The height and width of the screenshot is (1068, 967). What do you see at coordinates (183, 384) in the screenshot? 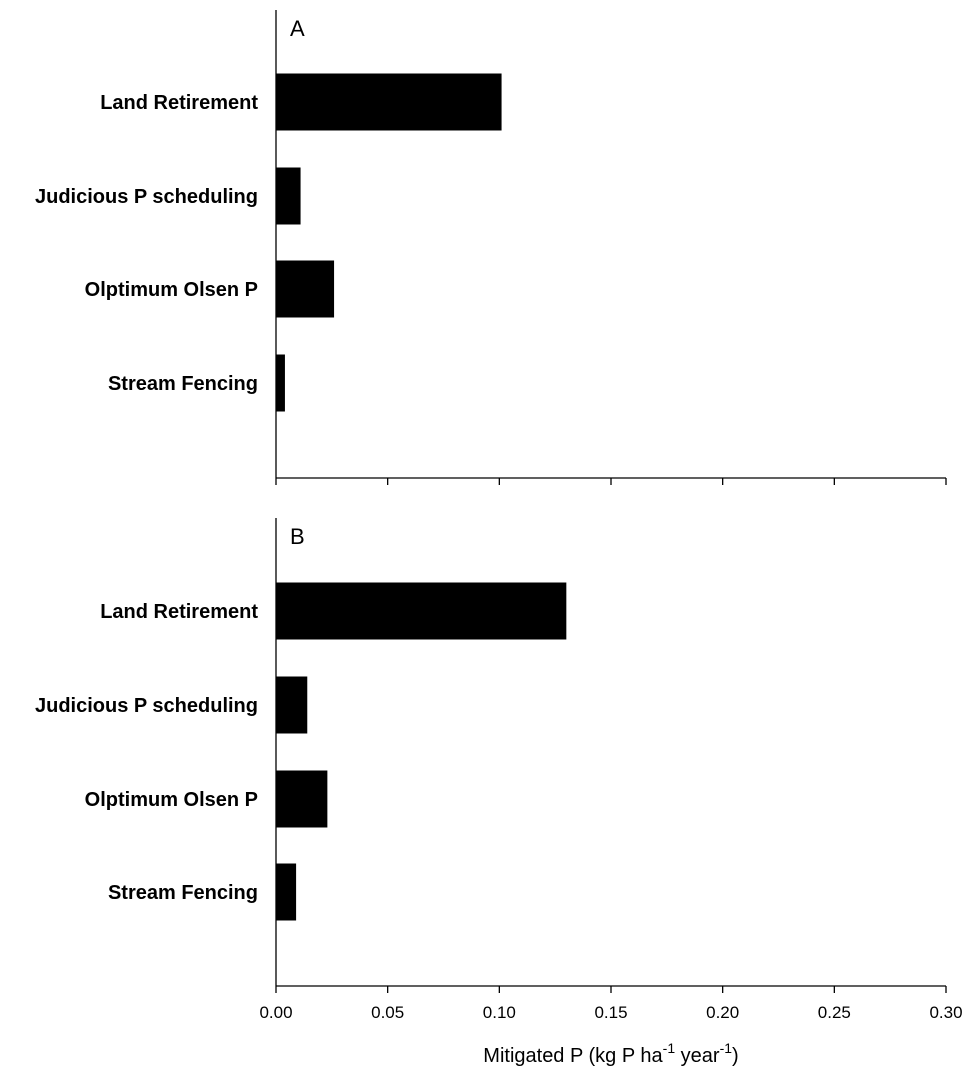
I see `panel-a-category-label: Stream Fencing` at bounding box center [183, 384].